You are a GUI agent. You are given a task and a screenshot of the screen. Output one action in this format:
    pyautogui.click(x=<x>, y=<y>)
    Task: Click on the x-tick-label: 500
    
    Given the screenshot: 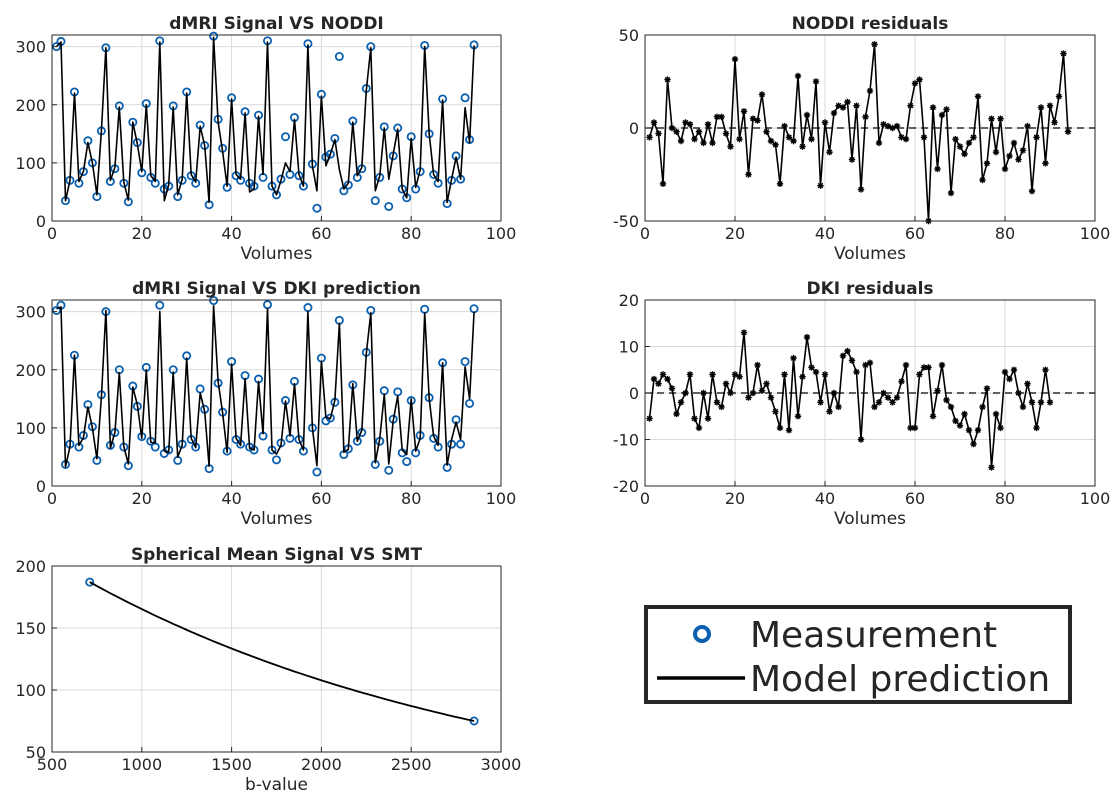 What is the action you would take?
    pyautogui.click(x=52, y=764)
    